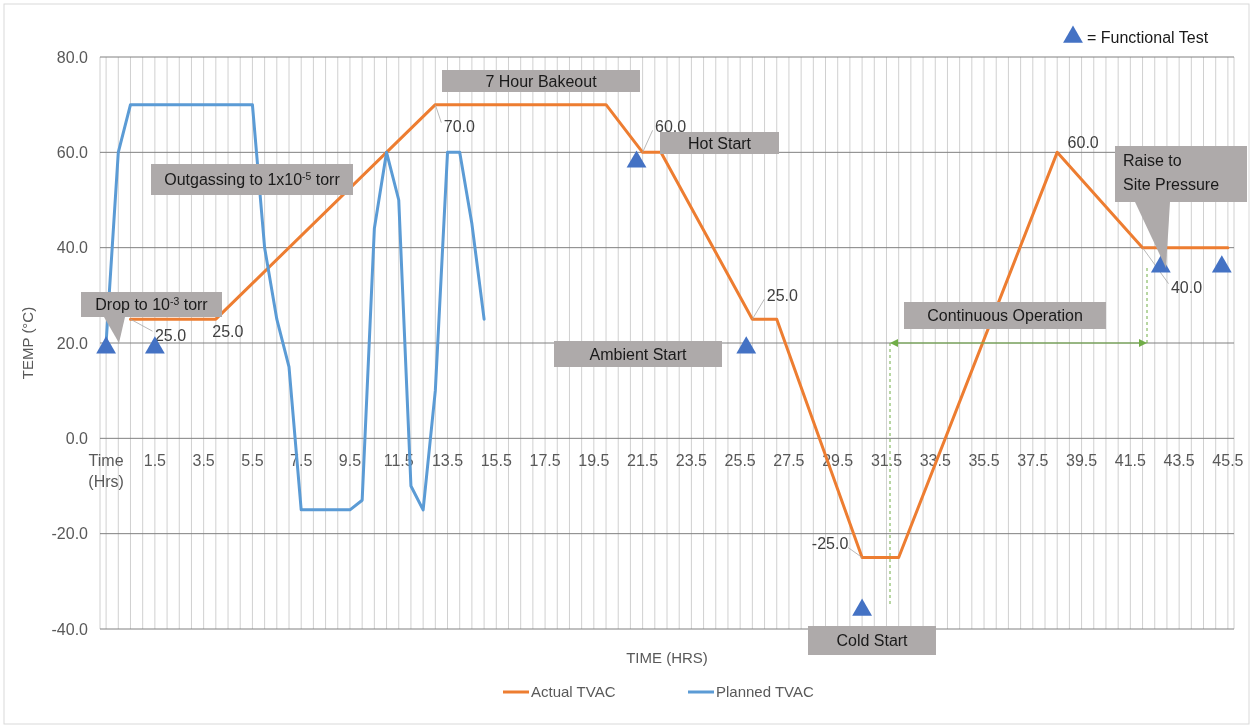 The image size is (1253, 728). I want to click on x-tick-label: 31.5, so click(886, 461).